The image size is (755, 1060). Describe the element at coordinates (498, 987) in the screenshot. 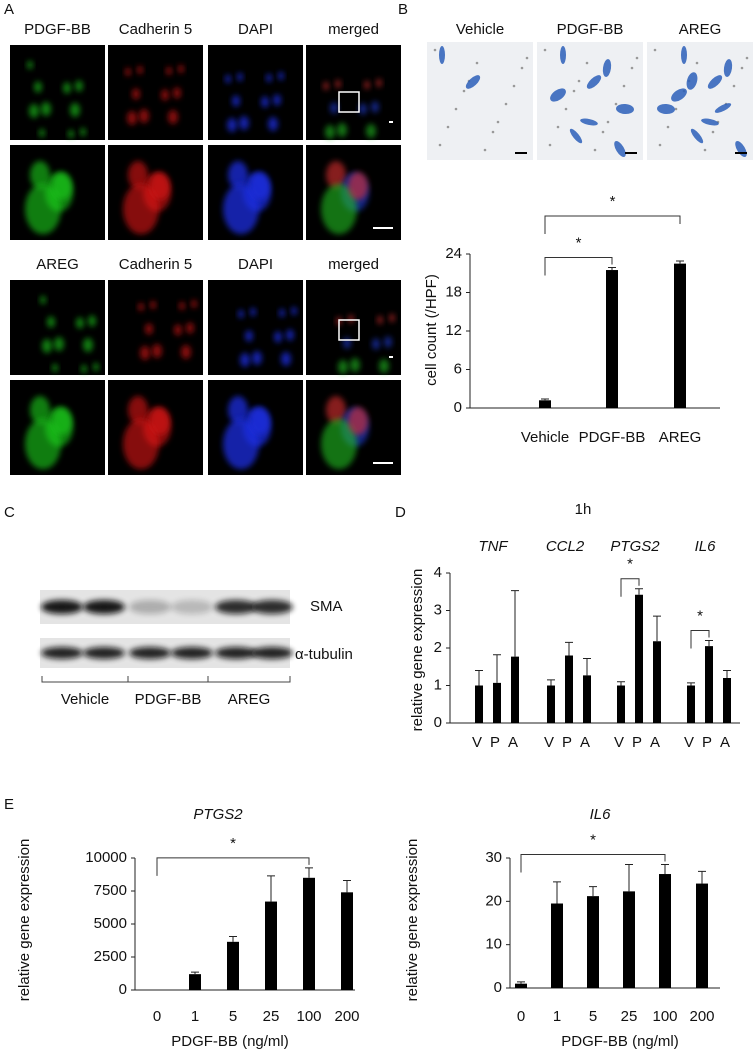

I see `y-tick-label: 0` at that location.